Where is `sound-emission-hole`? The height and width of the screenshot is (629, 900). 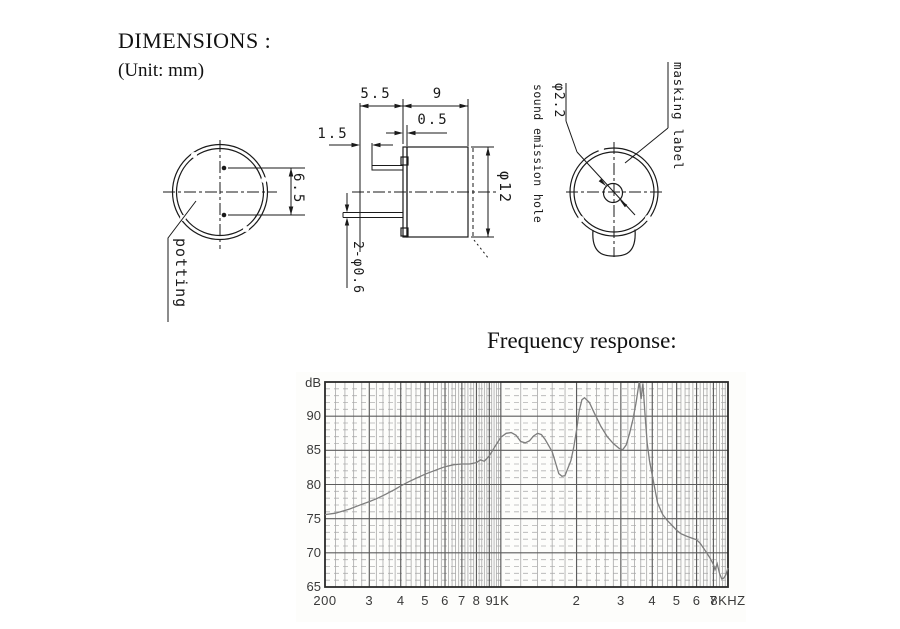 sound-emission-hole is located at coordinates (613, 193).